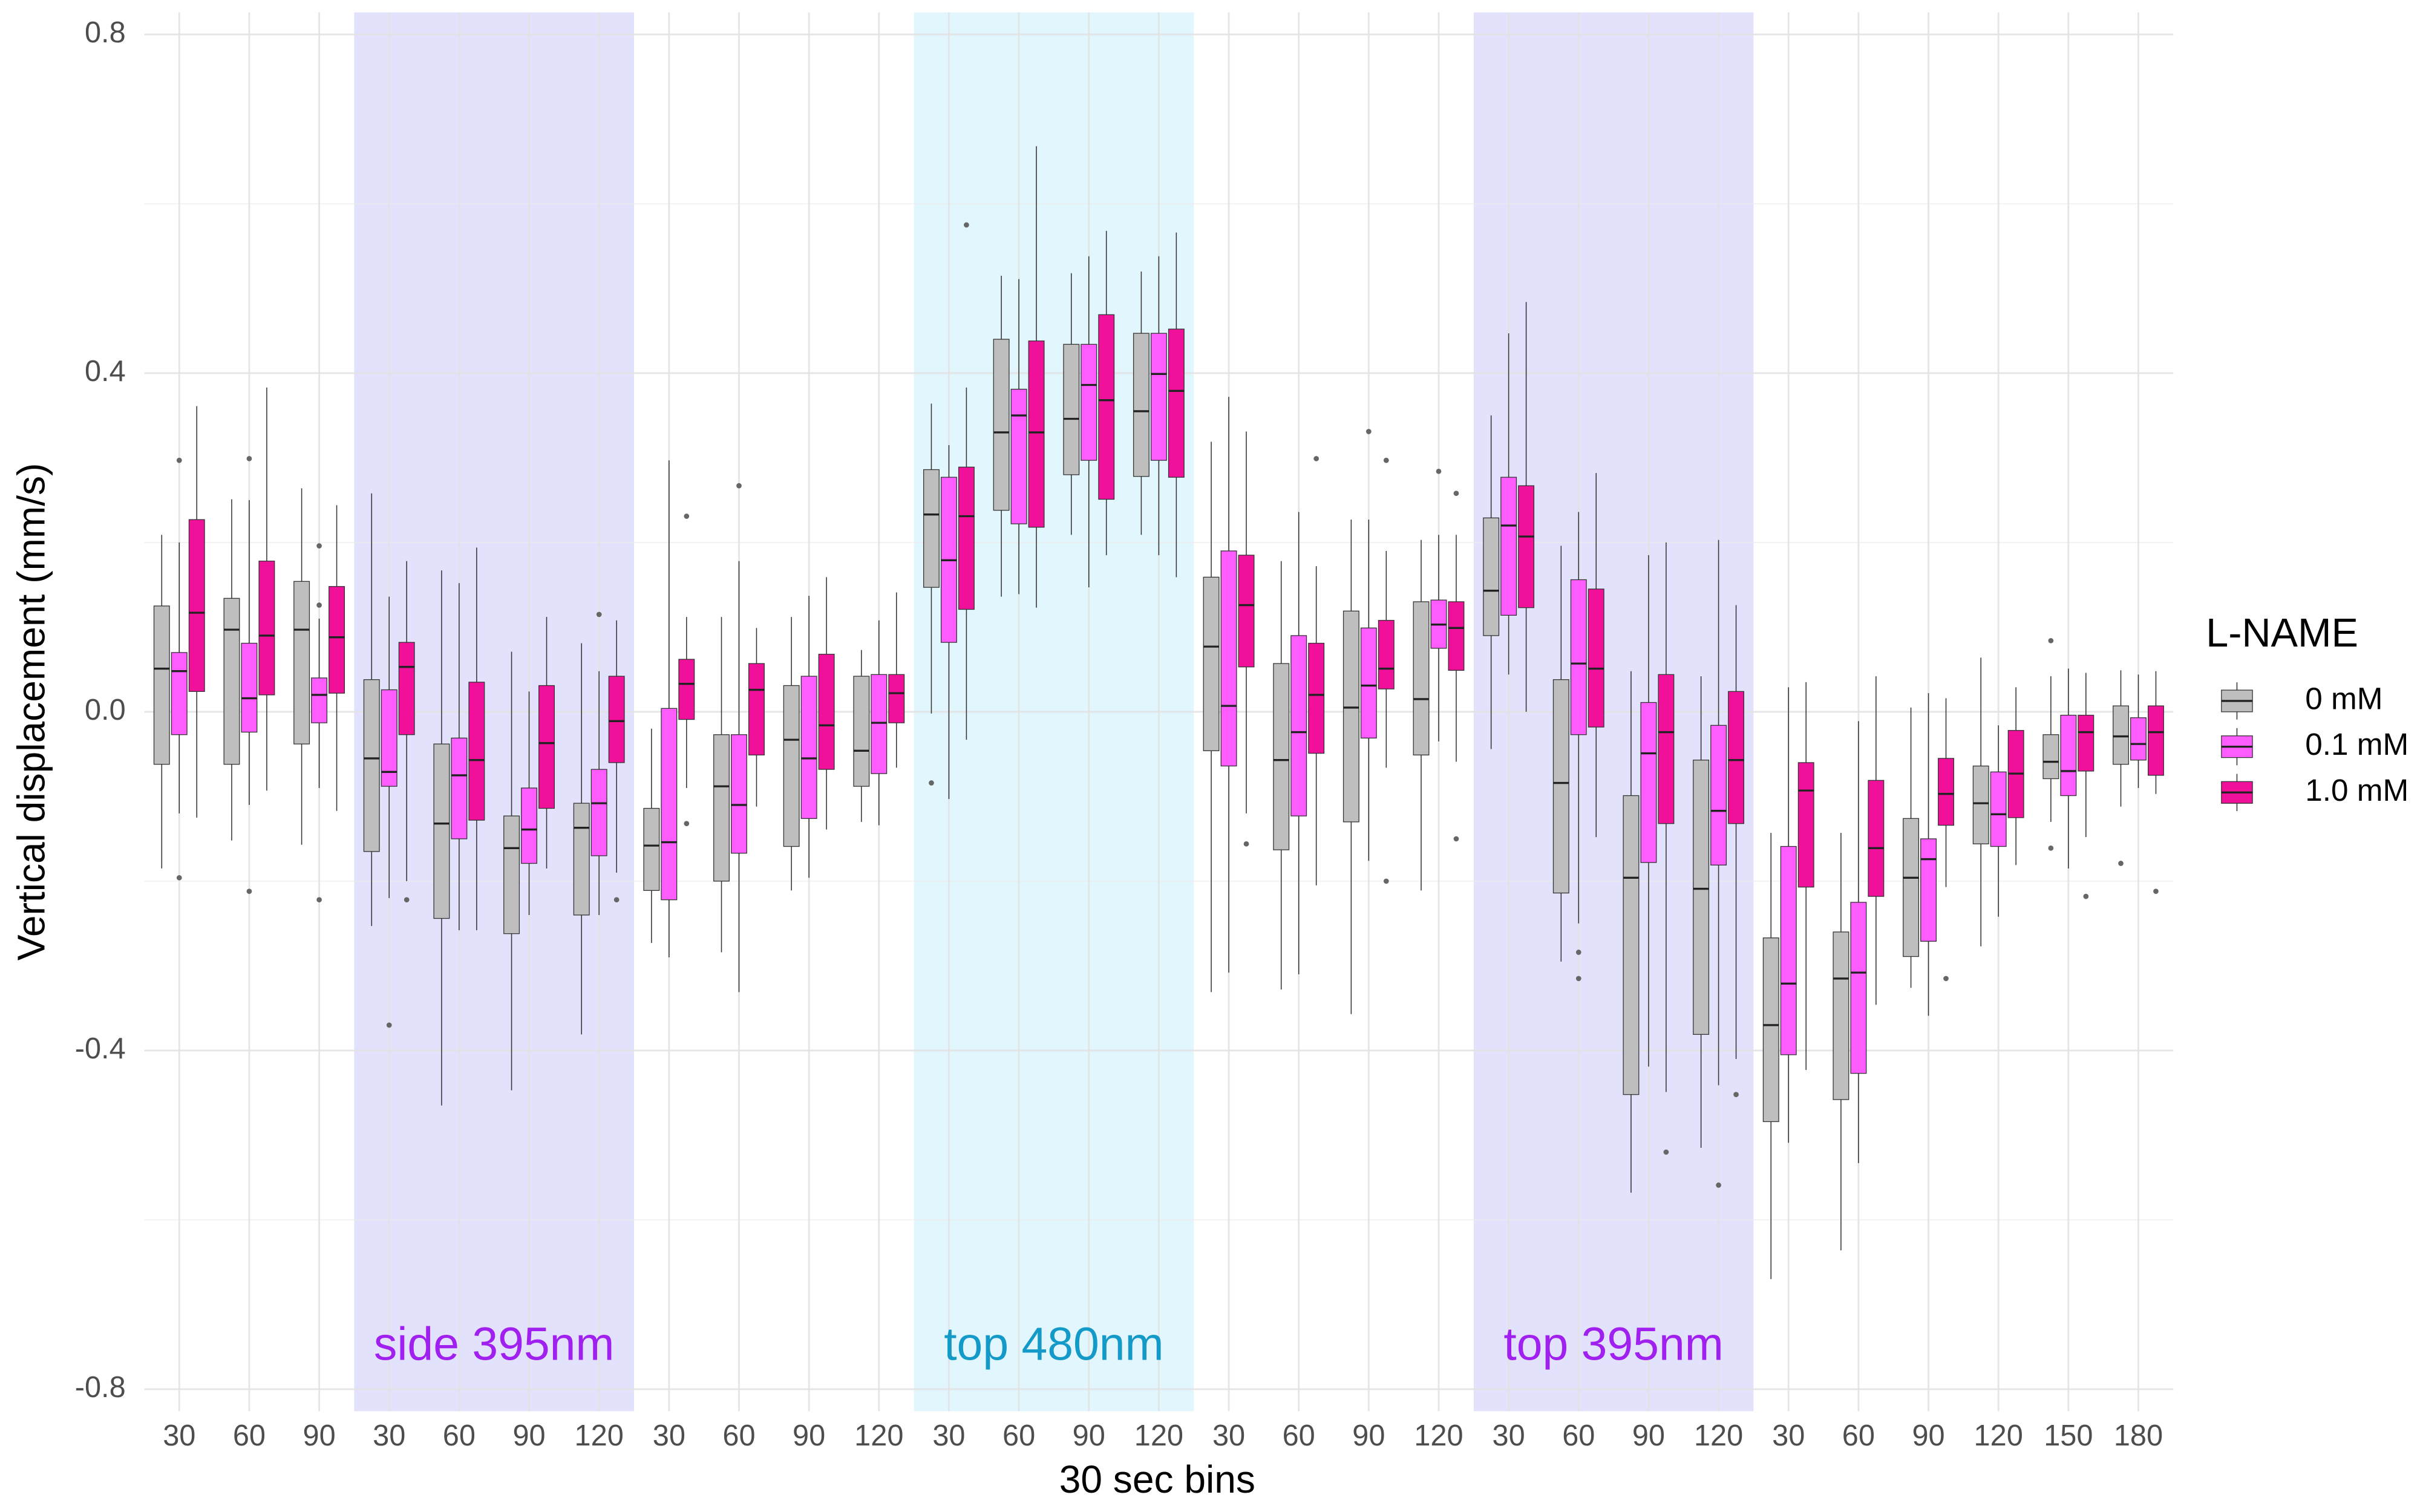  I want to click on y-tick-label: 0.8, so click(105, 32).